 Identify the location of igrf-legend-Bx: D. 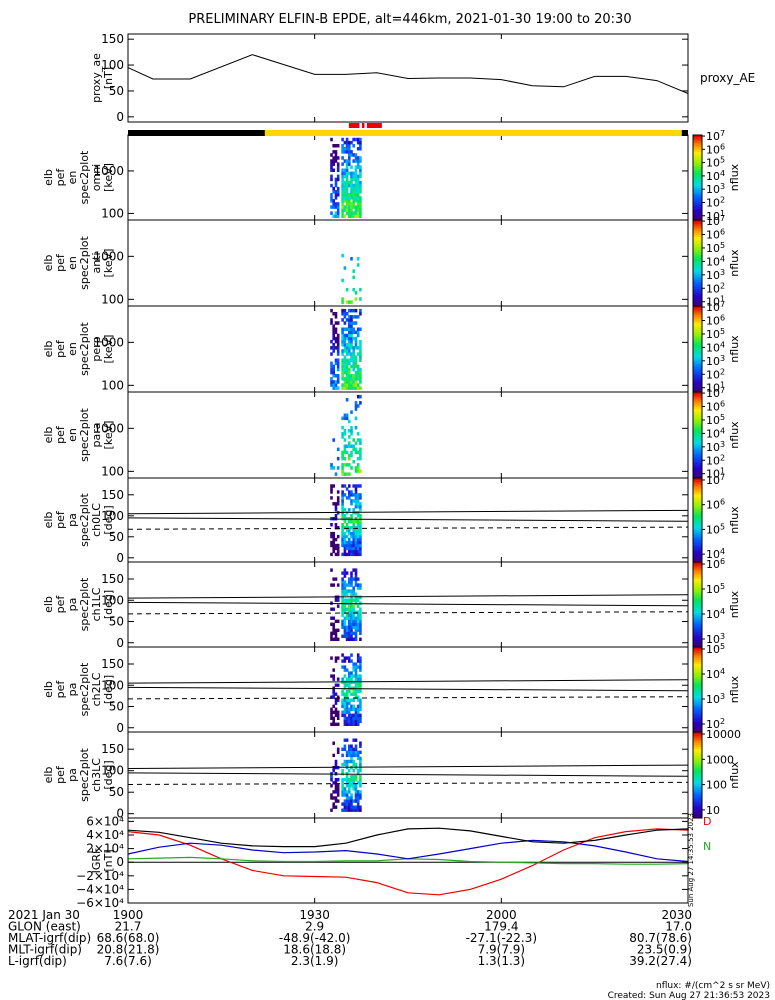
(707, 821).